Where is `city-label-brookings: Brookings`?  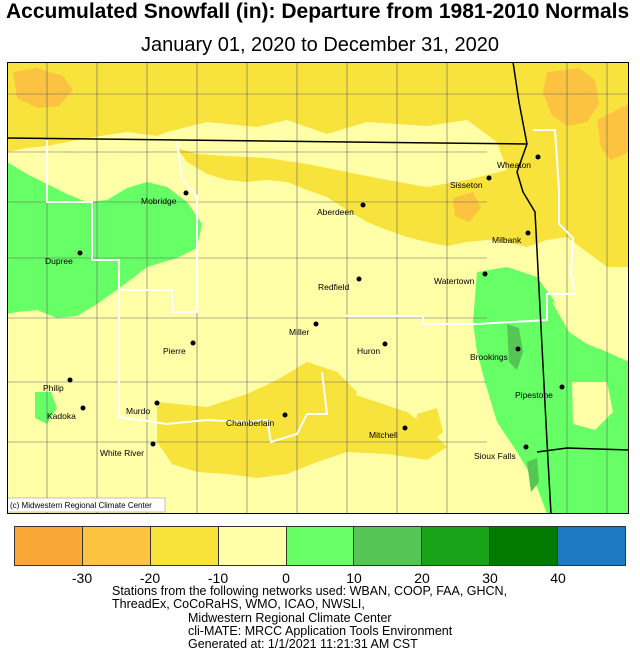 city-label-brookings: Brookings is located at coordinates (489, 357).